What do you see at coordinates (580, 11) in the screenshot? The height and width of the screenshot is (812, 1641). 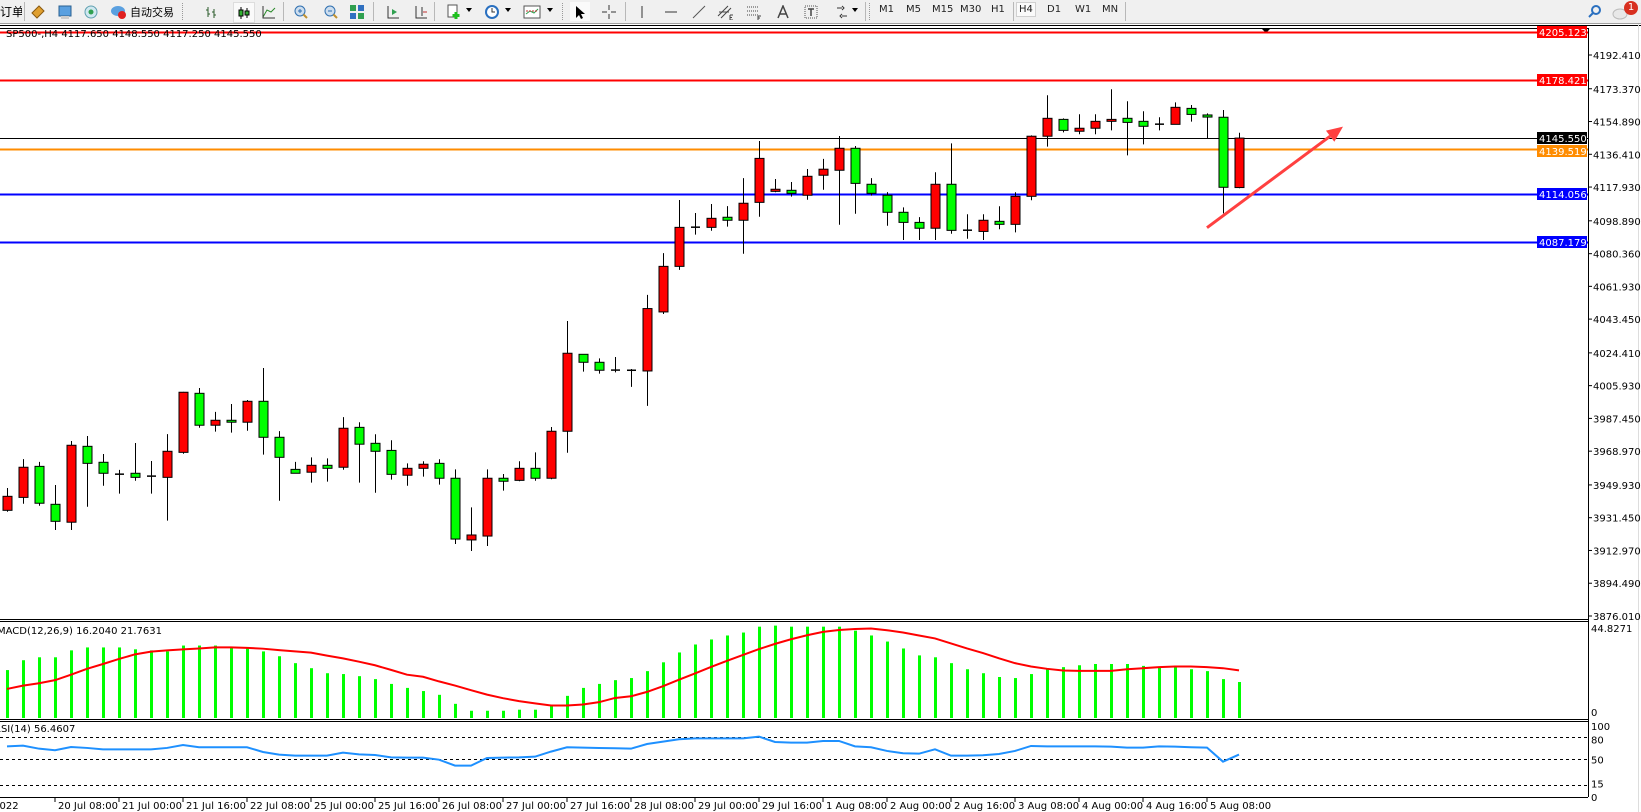 I see `cursor-icon` at bounding box center [580, 11].